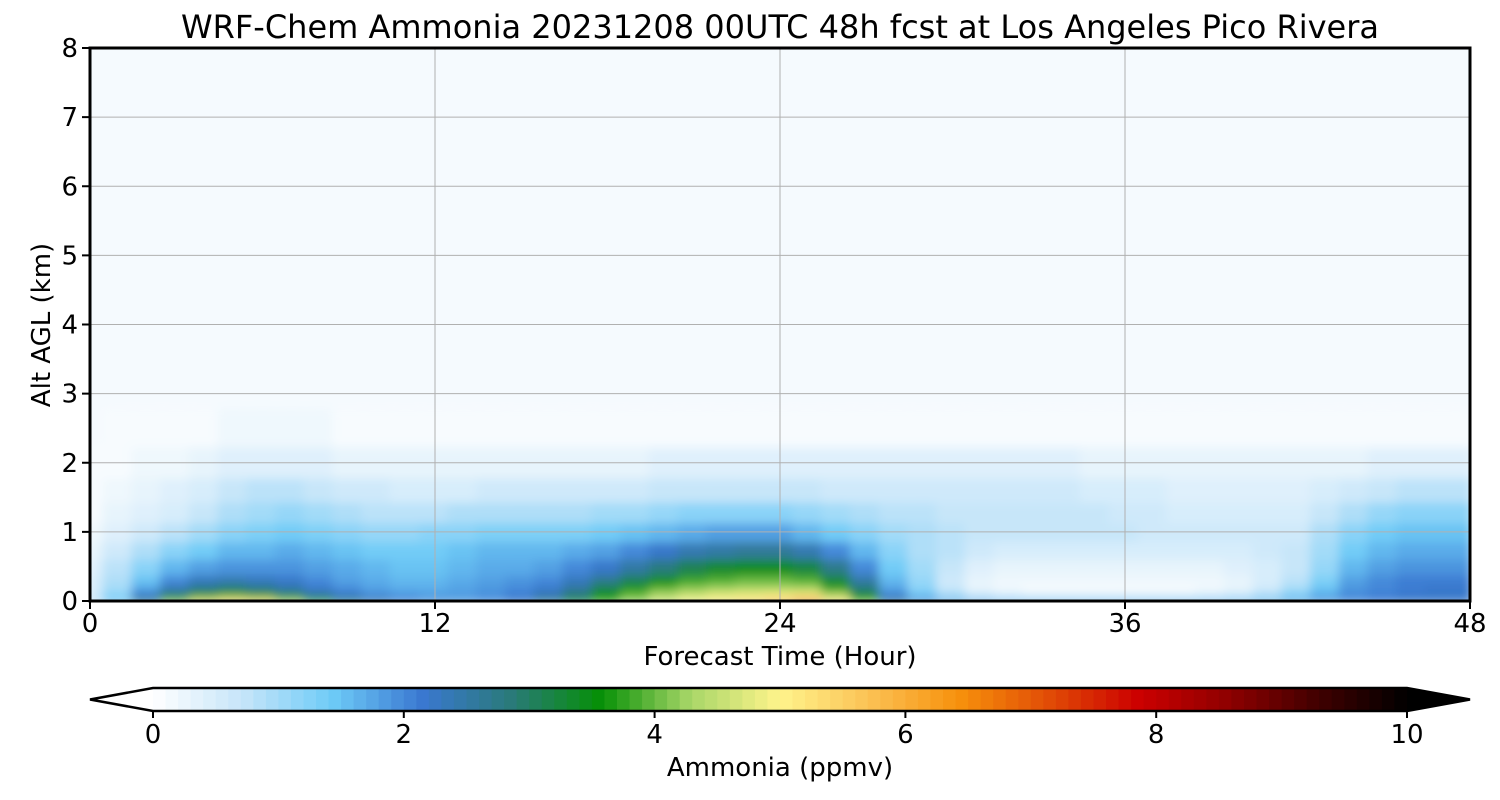 This screenshot has width=1500, height=800. What do you see at coordinates (654, 735) in the screenshot?
I see `colorbar-tick-label: 4` at bounding box center [654, 735].